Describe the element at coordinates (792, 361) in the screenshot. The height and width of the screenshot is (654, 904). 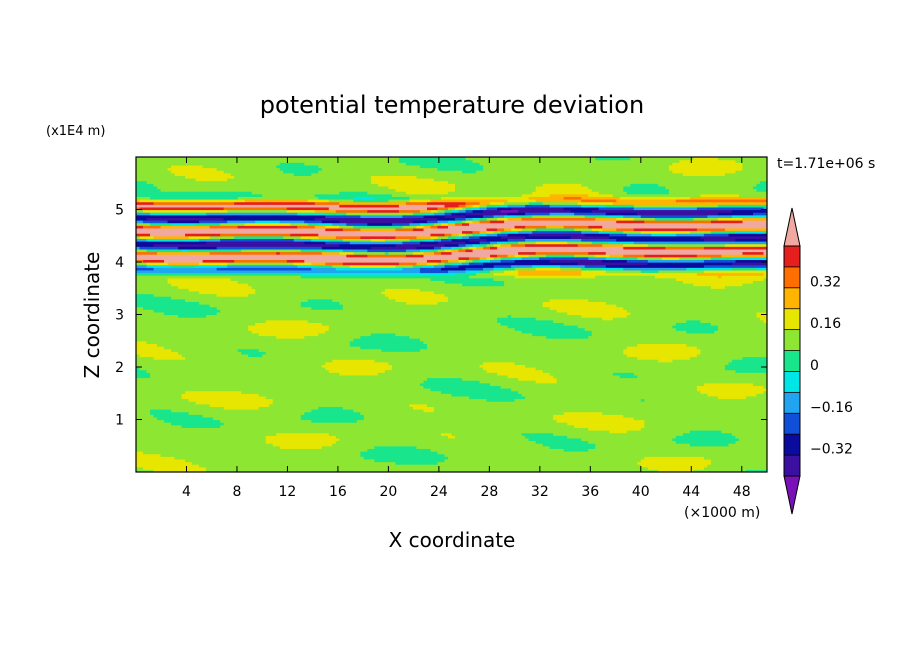
I see `colorbar-frame` at that location.